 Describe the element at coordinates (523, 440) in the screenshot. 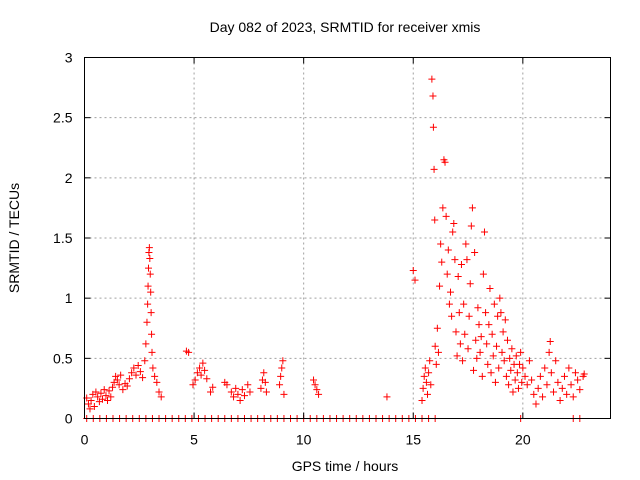

I see `x-tick-label: 20` at that location.